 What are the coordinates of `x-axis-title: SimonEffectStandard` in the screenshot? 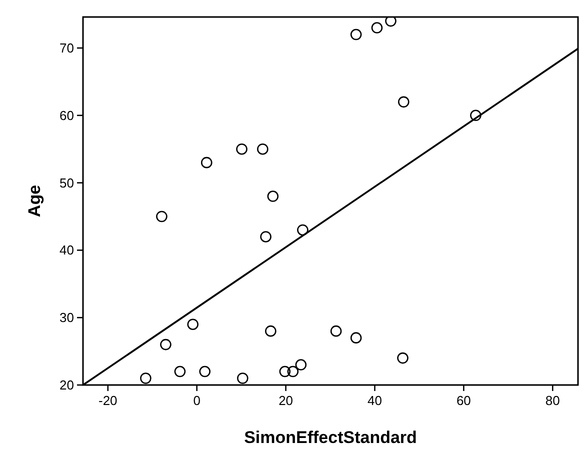 It's located at (330, 437).